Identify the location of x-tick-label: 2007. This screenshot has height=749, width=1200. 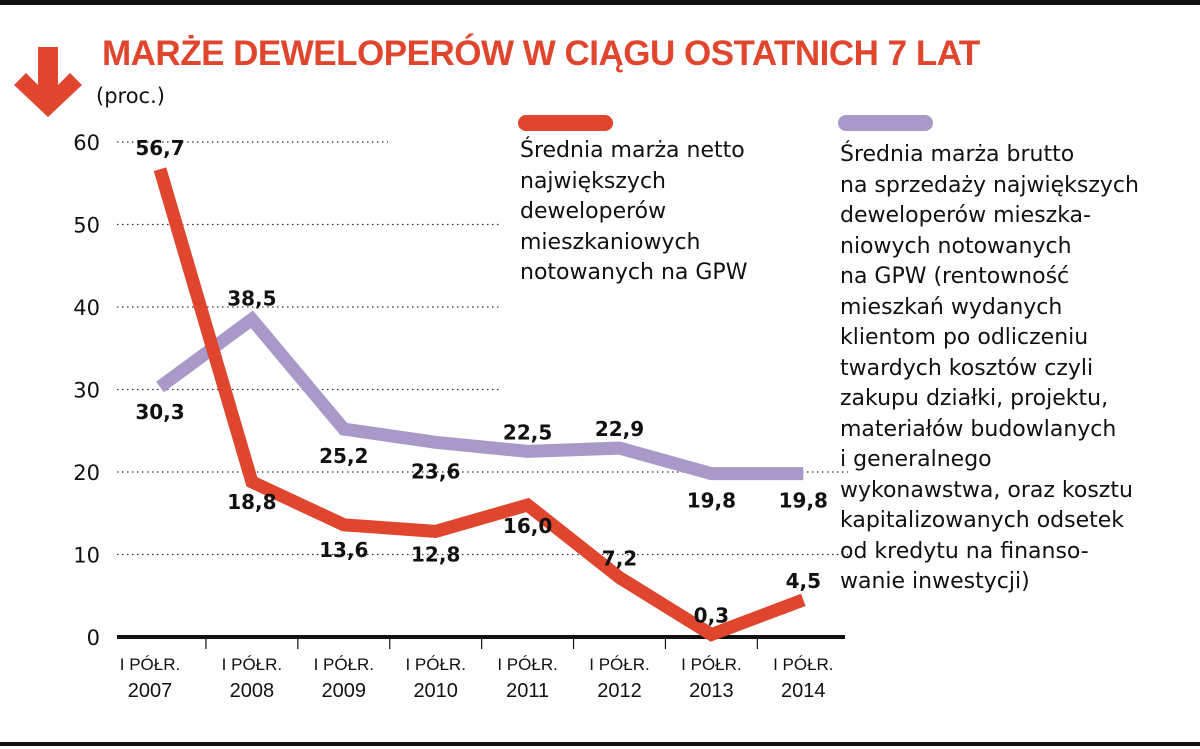
(150, 691).